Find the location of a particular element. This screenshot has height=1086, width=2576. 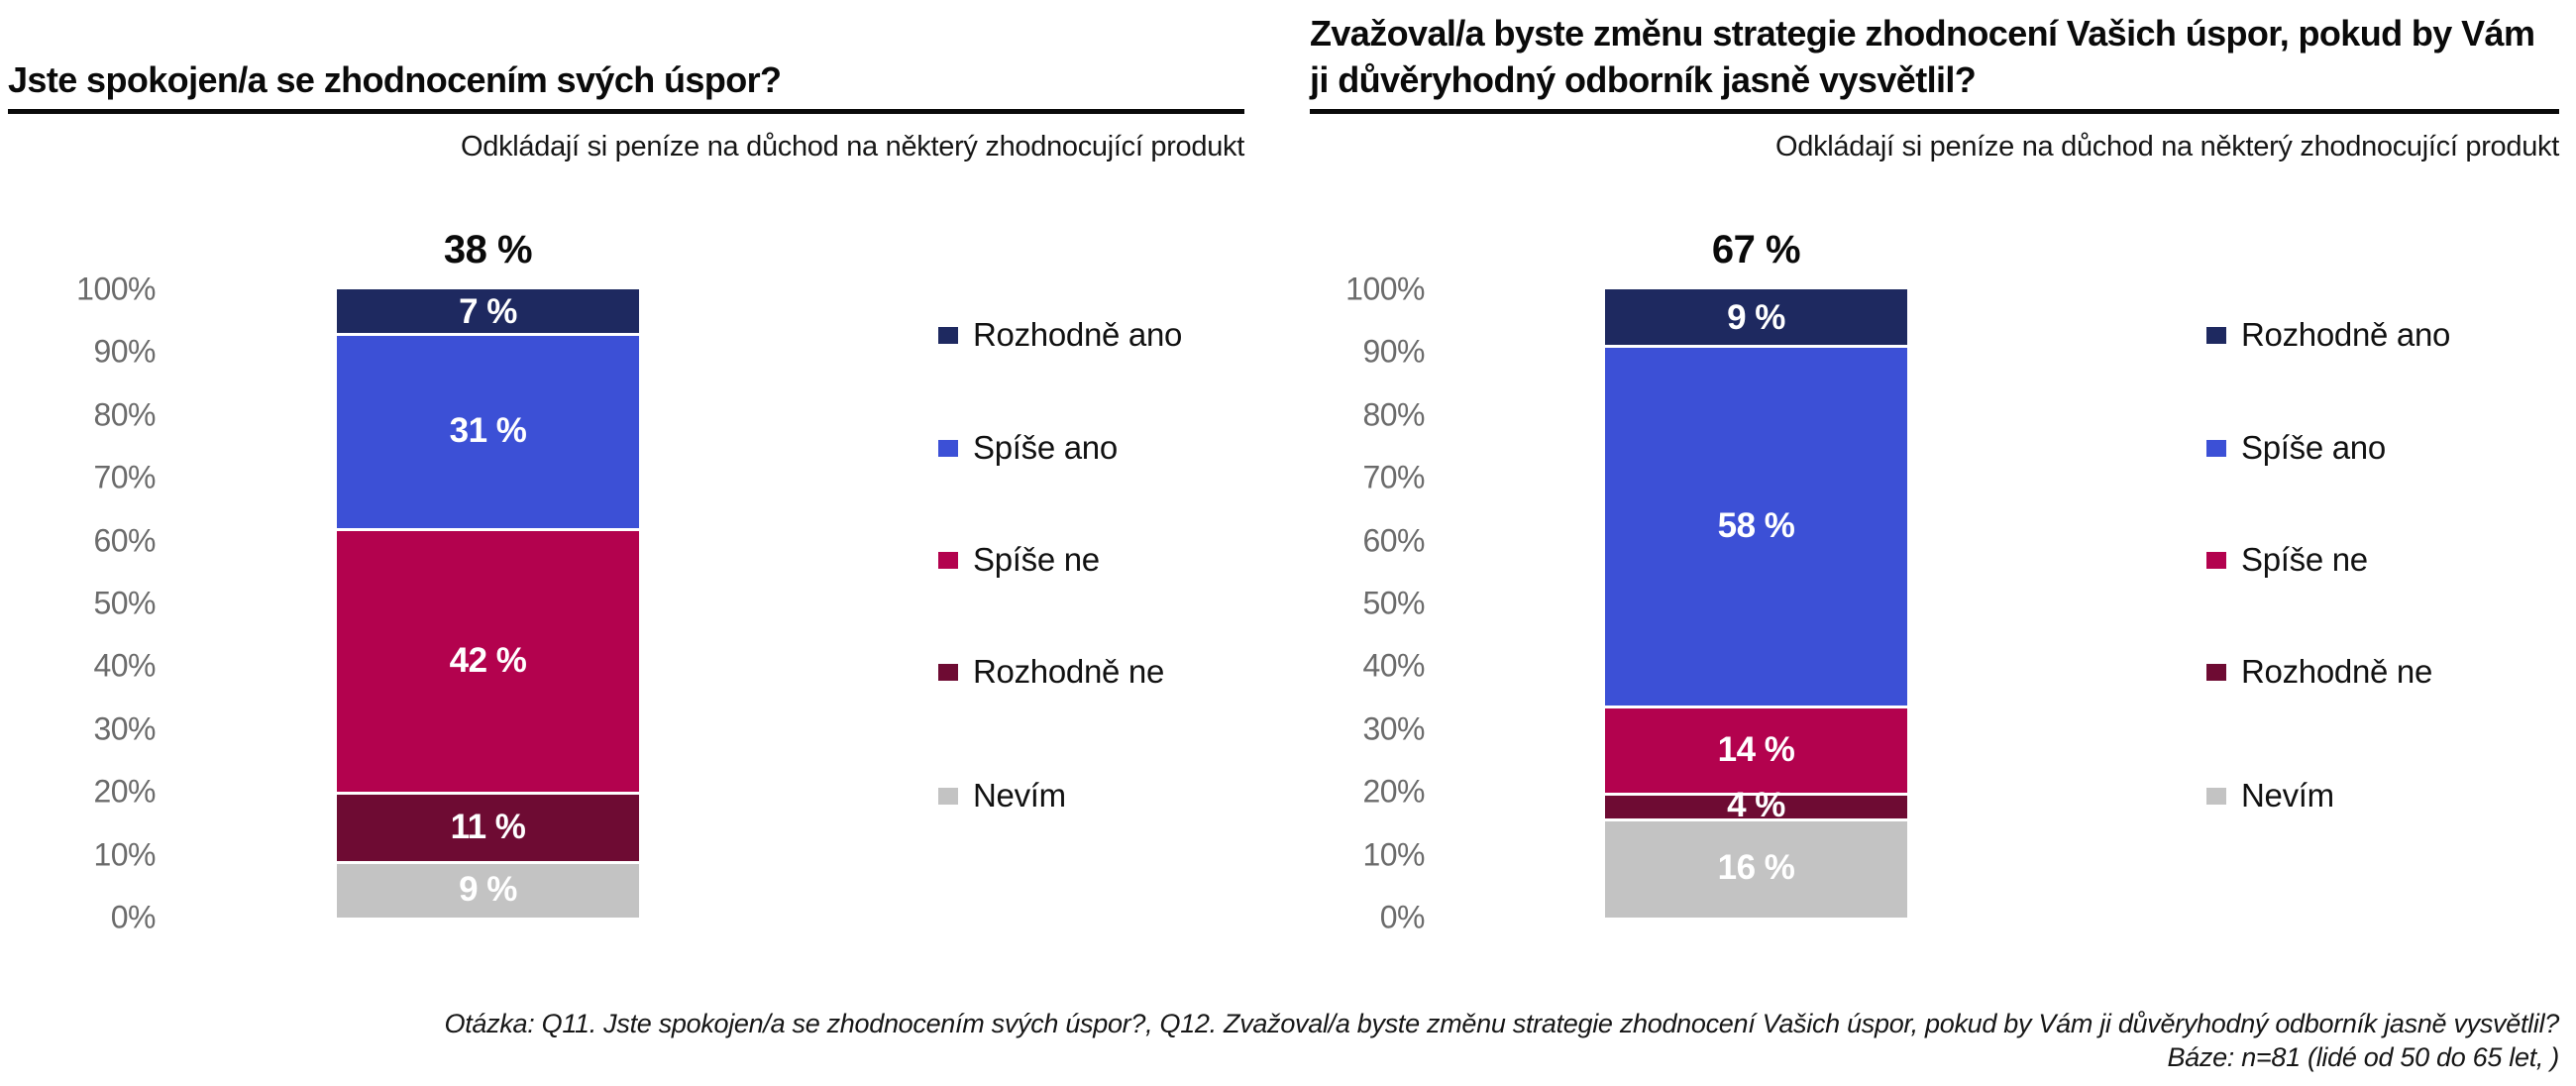

segment-value-label: 7 % is located at coordinates (488, 311).